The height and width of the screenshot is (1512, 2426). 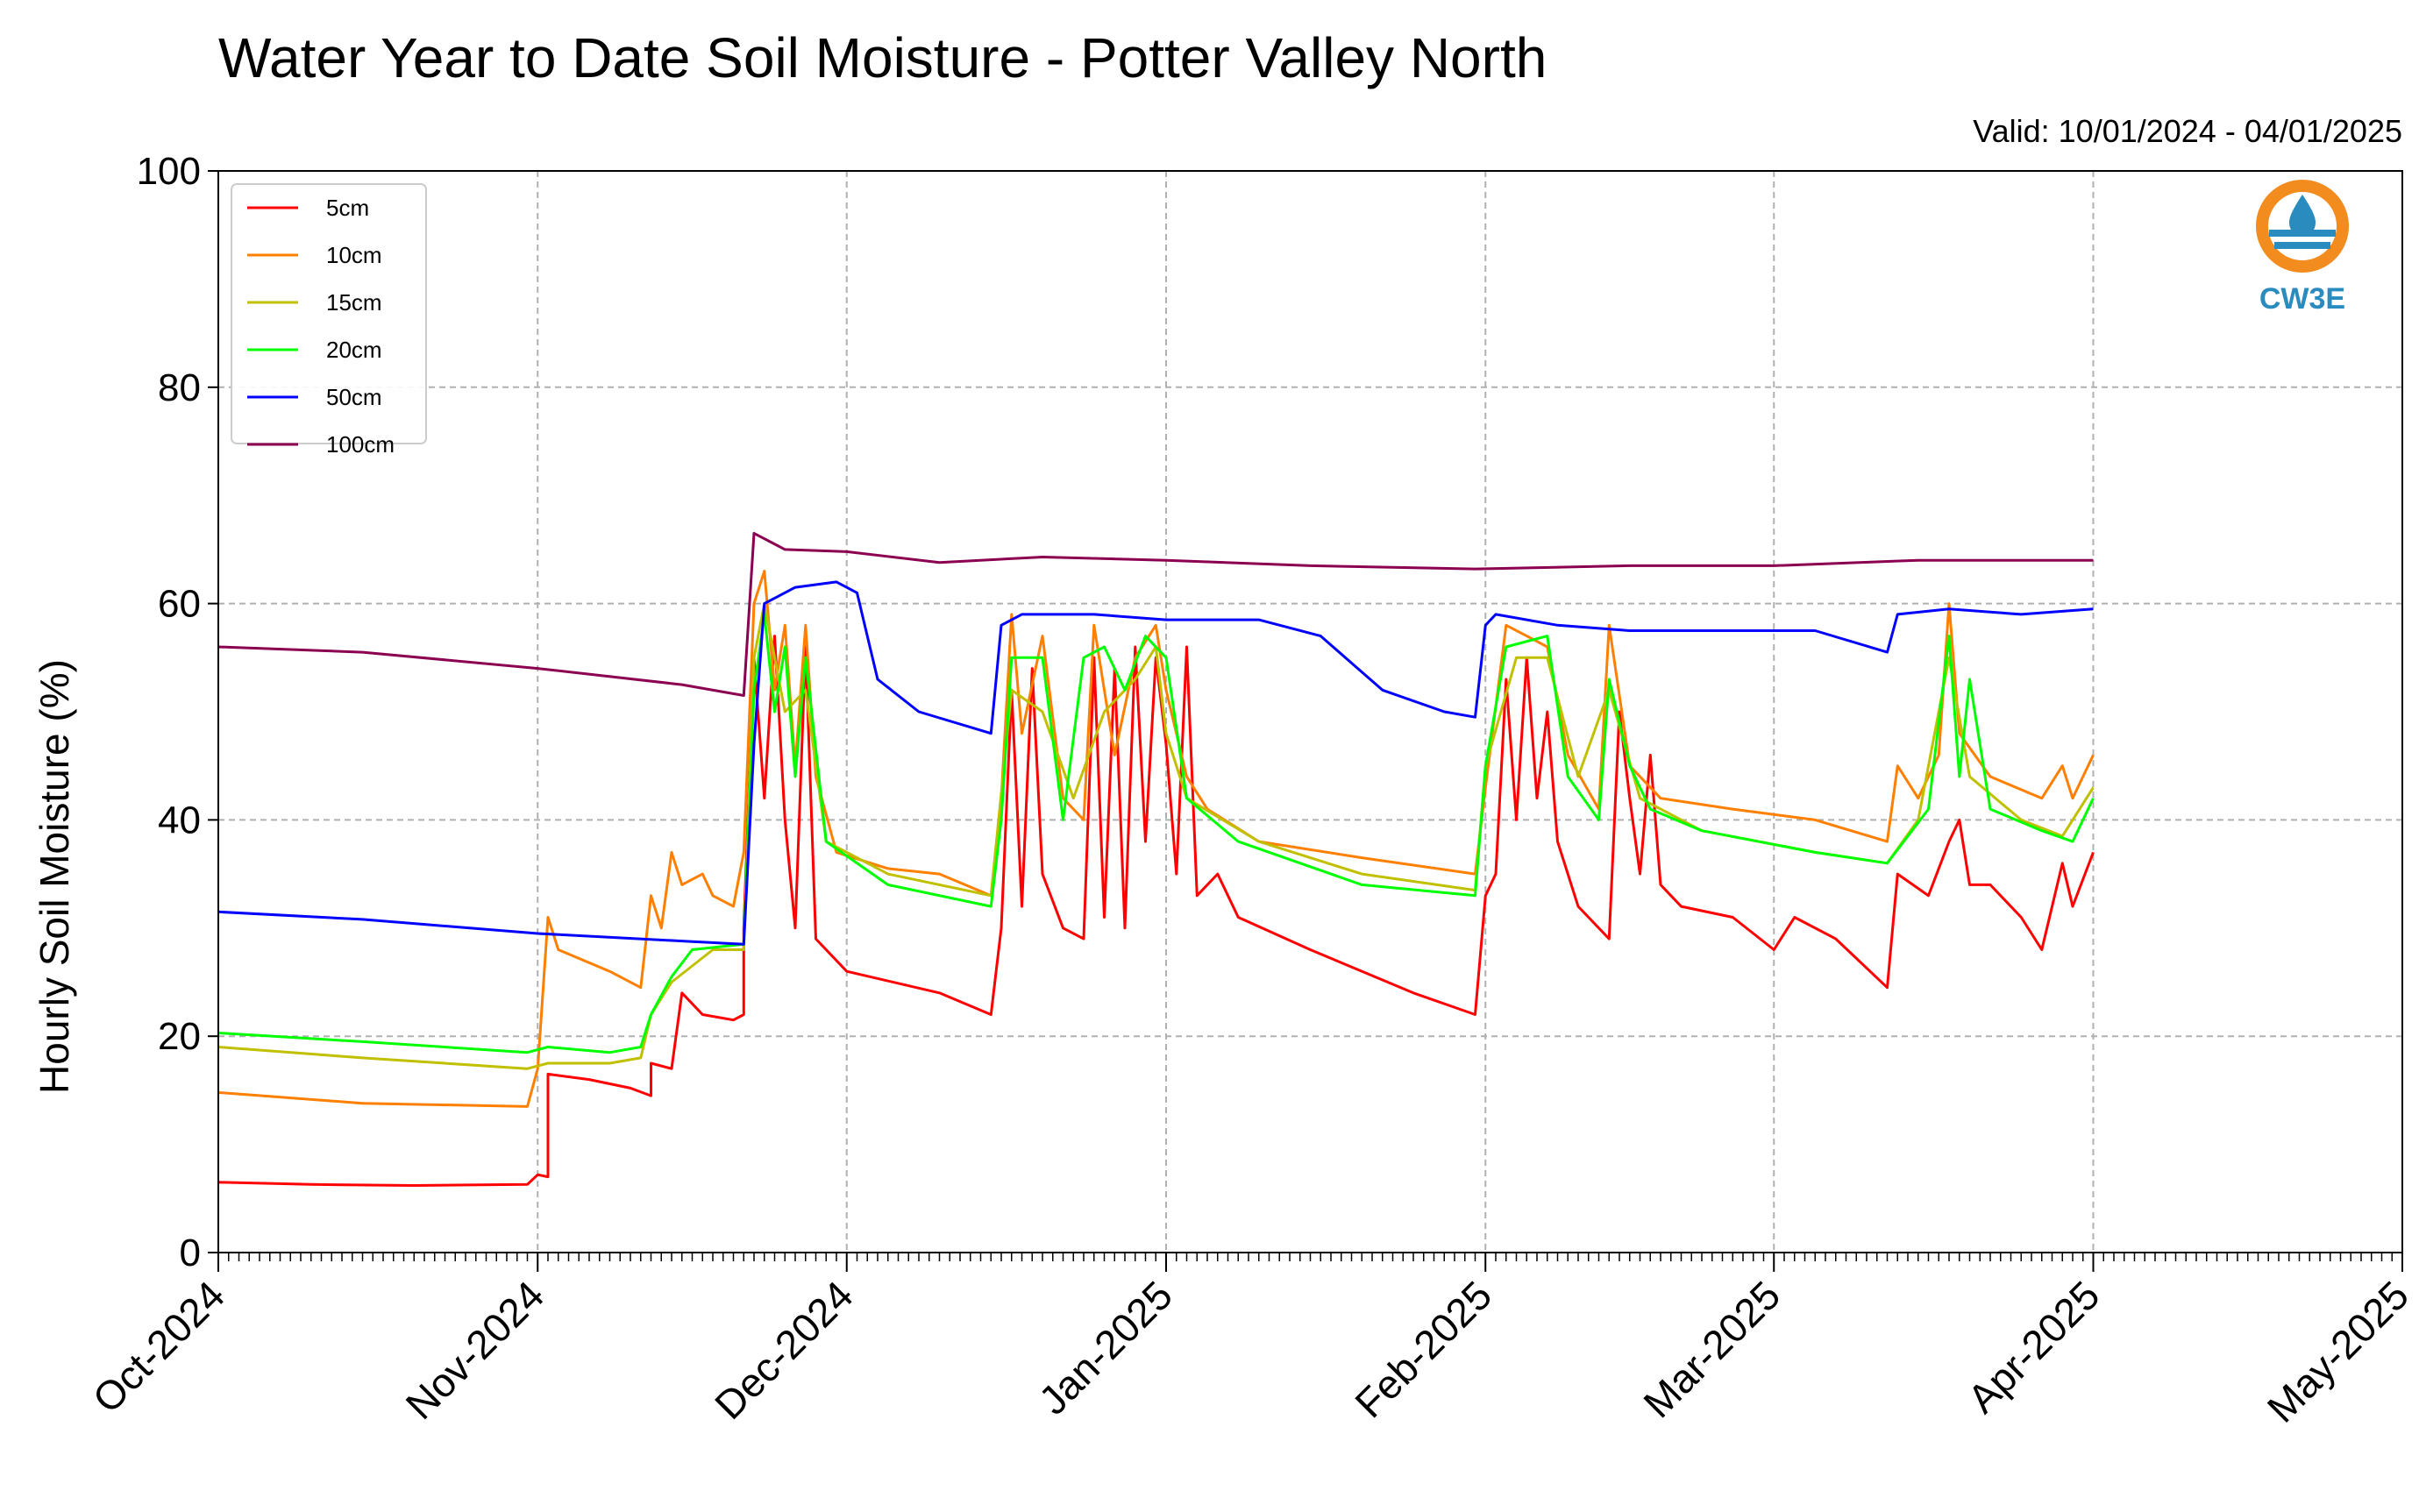 What do you see at coordinates (2302, 216) in the screenshot?
I see `water-drop-icon` at bounding box center [2302, 216].